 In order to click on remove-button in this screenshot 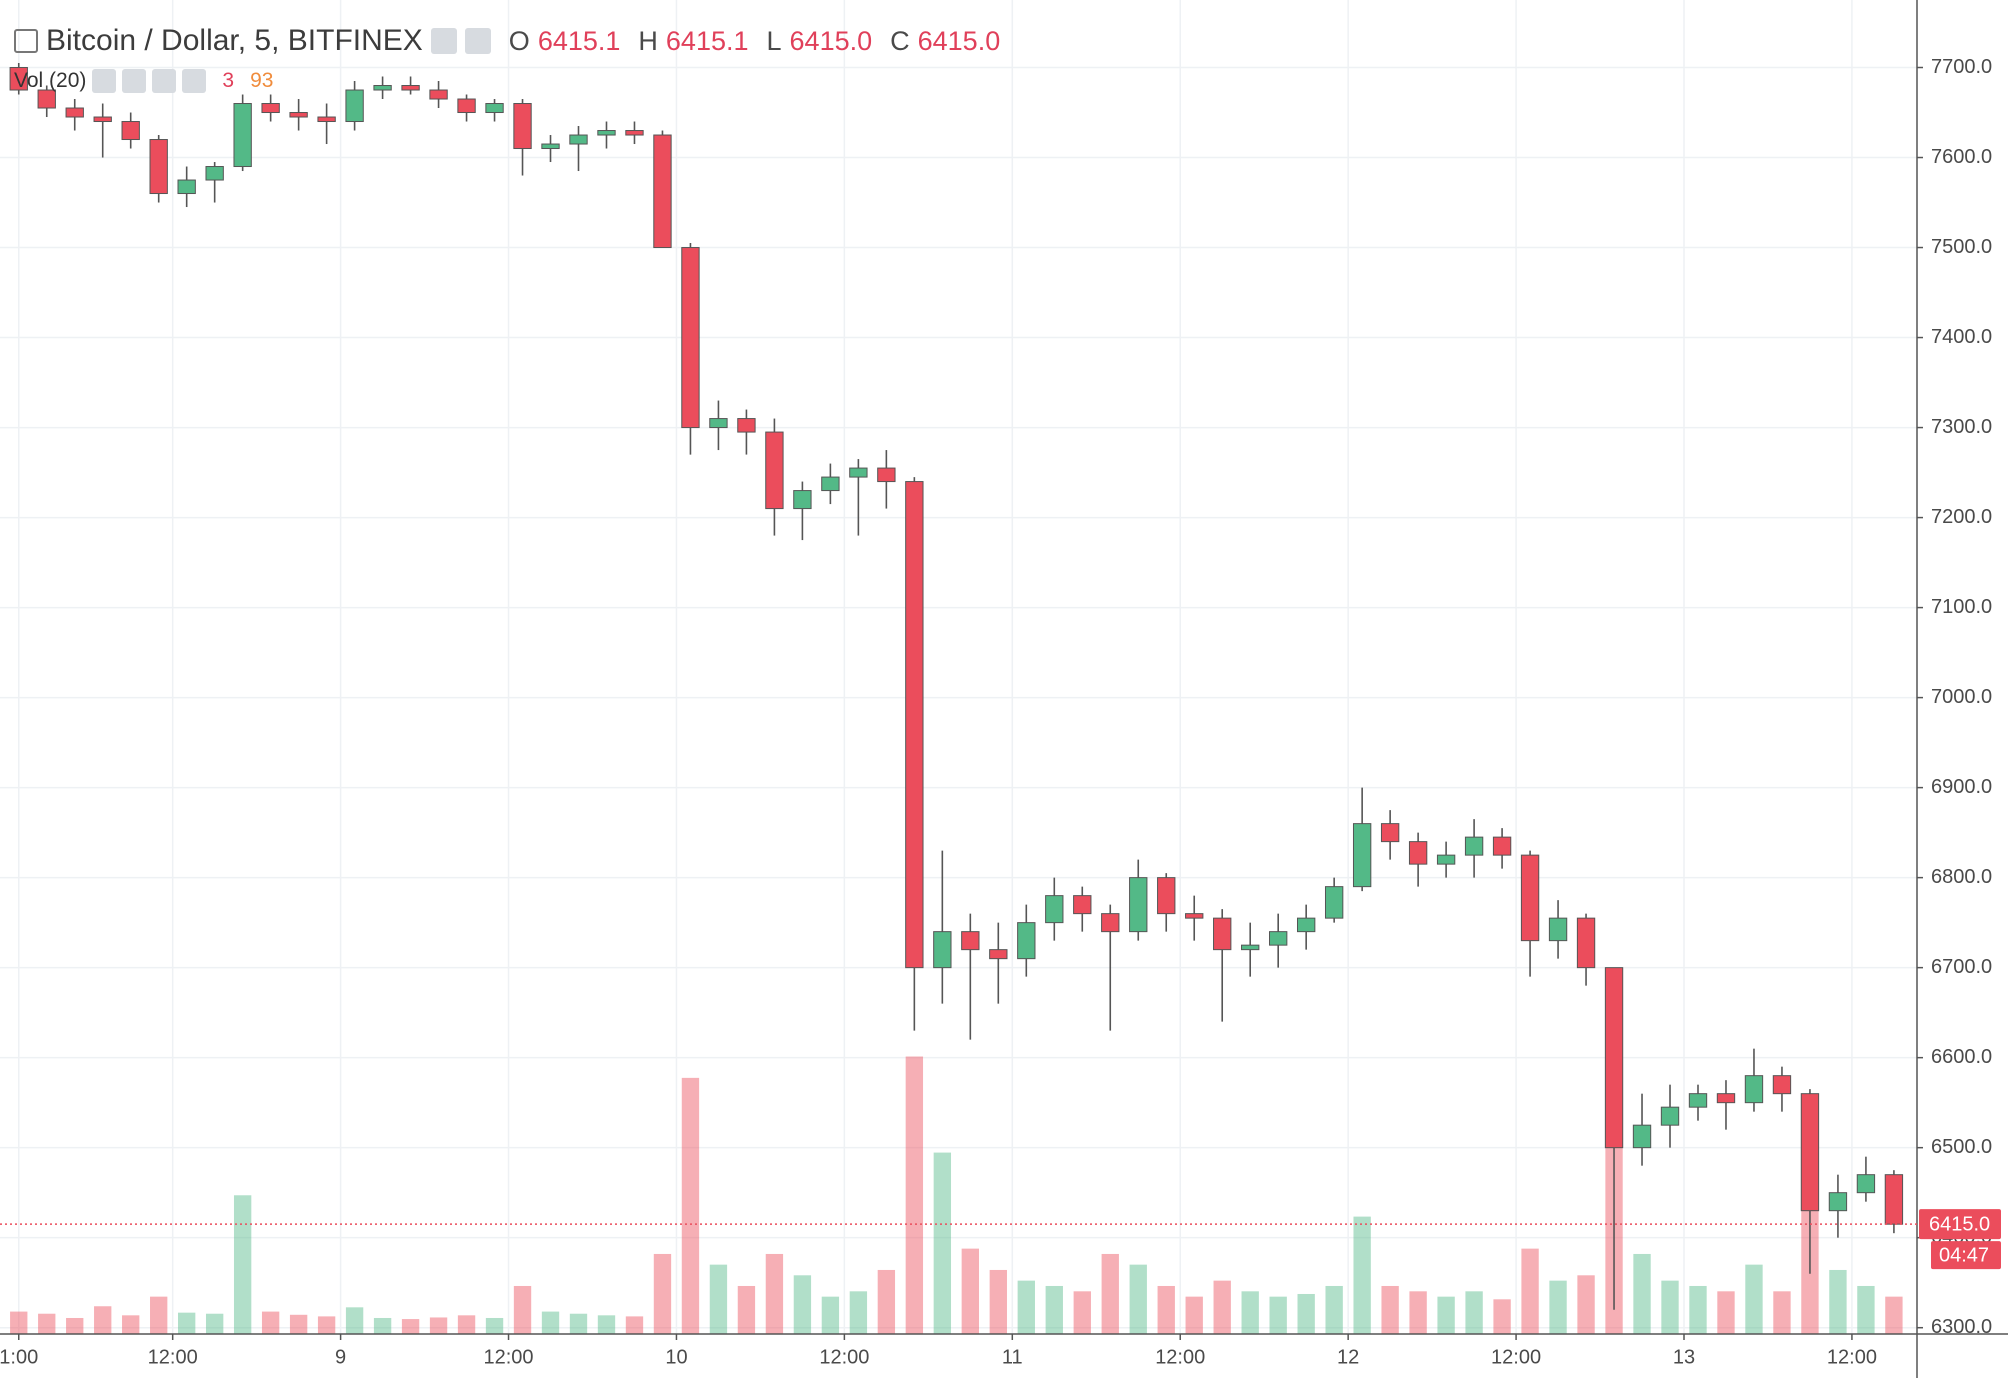, I will do `click(194, 81)`.